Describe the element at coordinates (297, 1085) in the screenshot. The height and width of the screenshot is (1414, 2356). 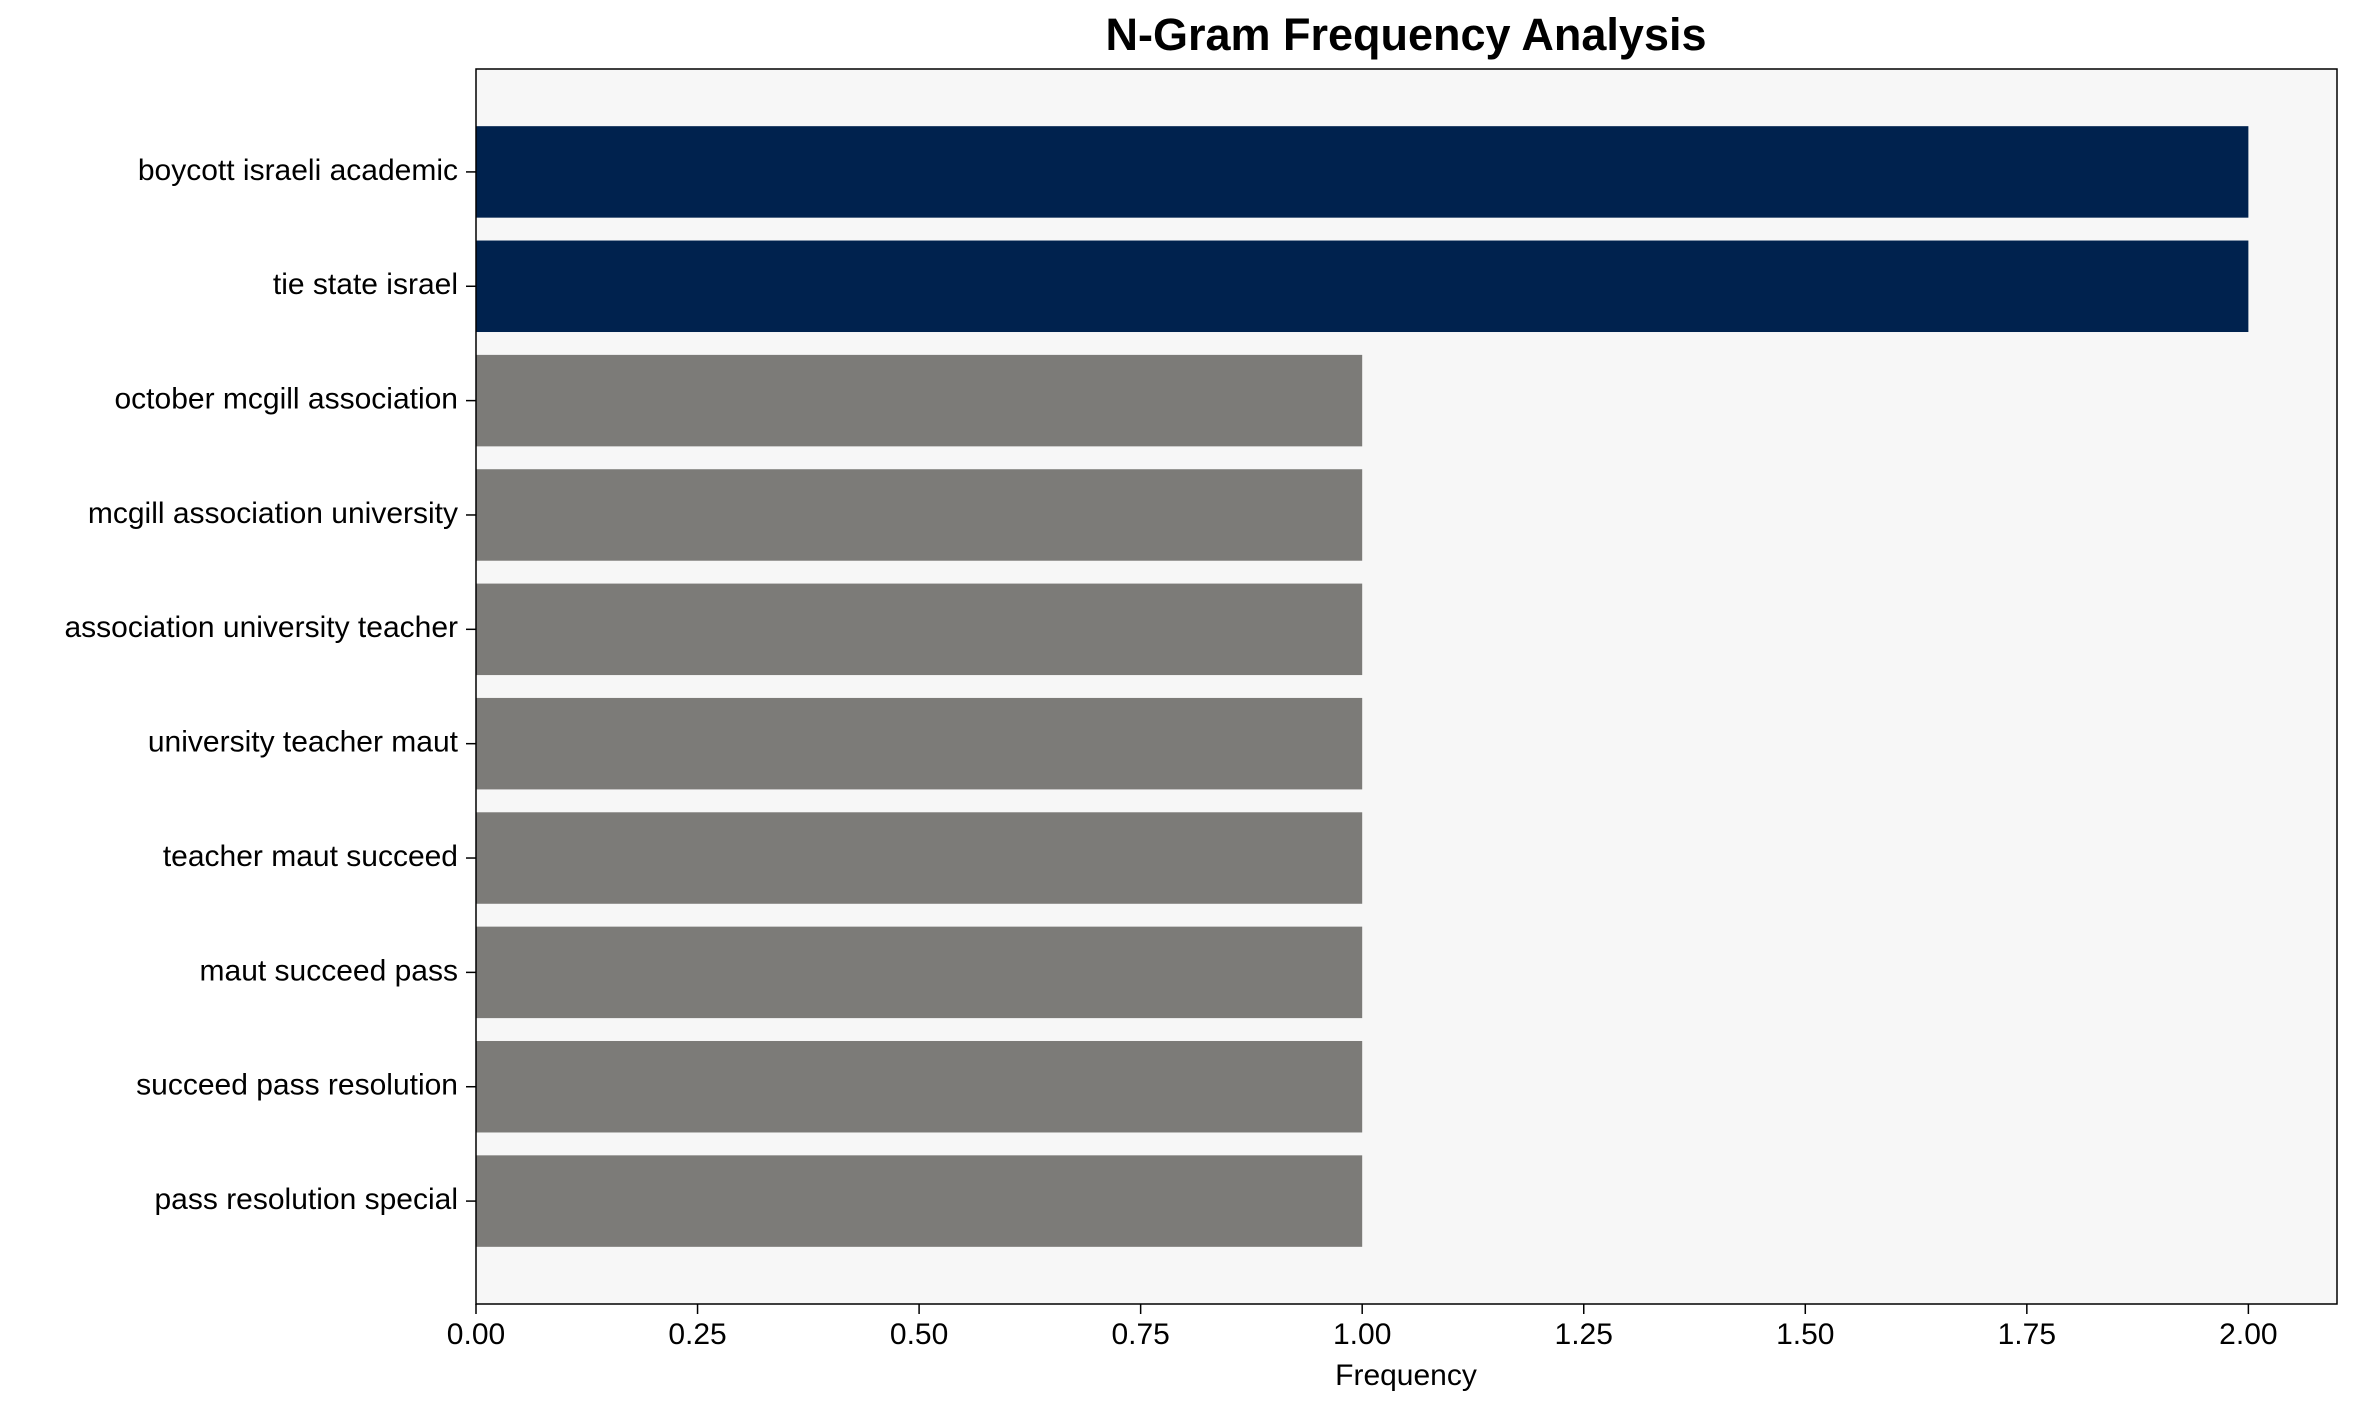
I see `y-tick-label: succeed pass resolution` at that location.